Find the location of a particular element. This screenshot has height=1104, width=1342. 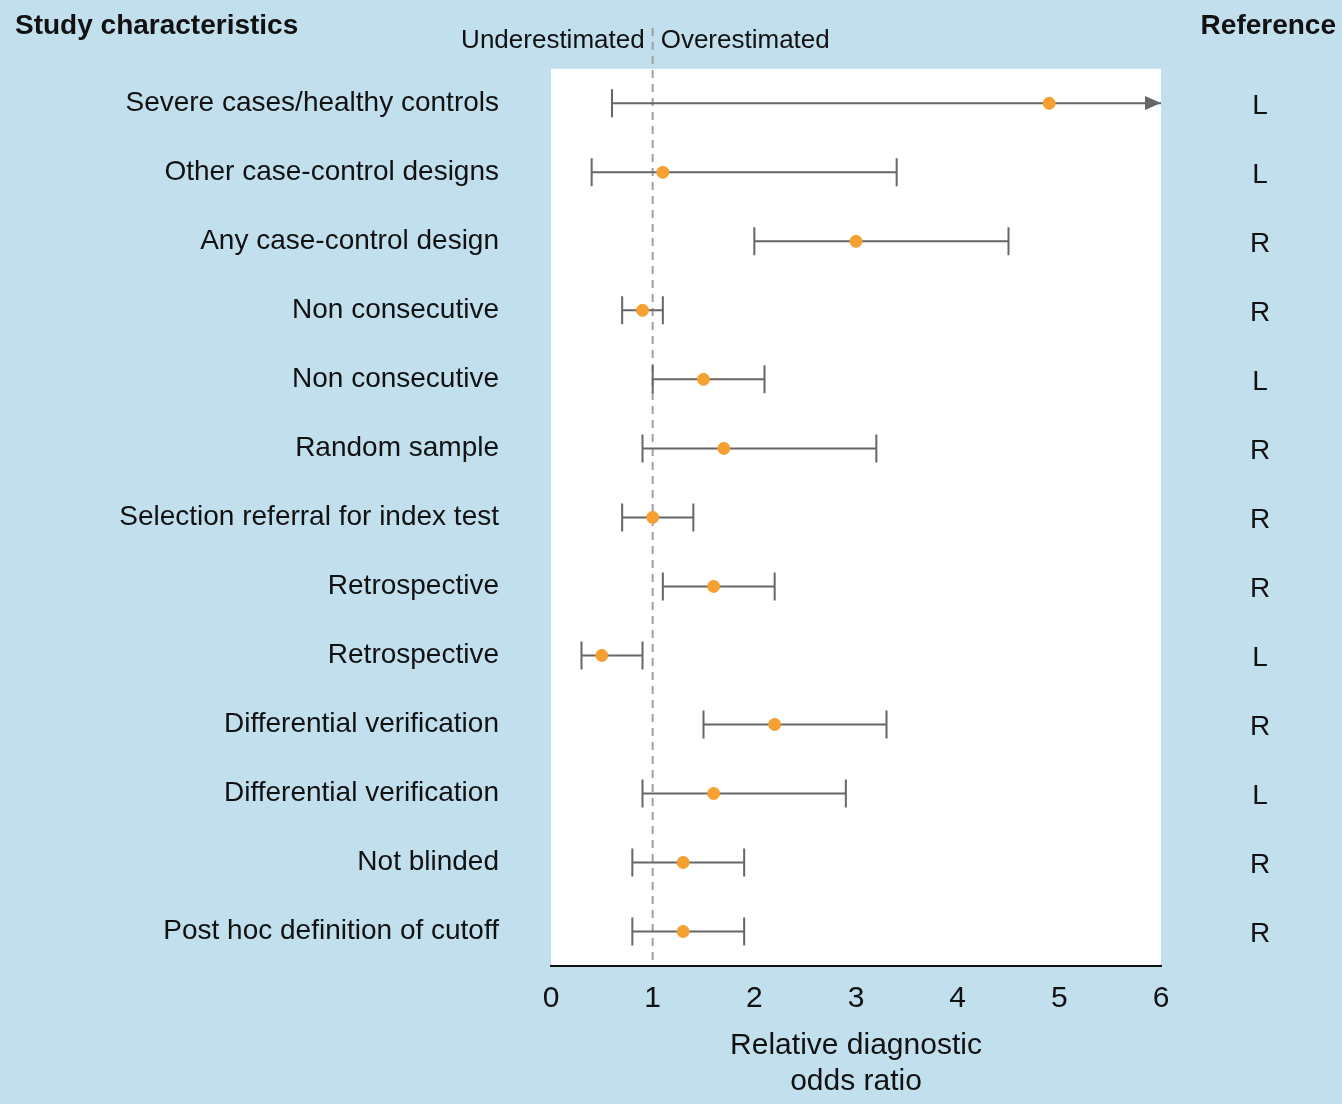

y-tick-label: Post hoc definition of cutoff is located at coordinates (331, 930).